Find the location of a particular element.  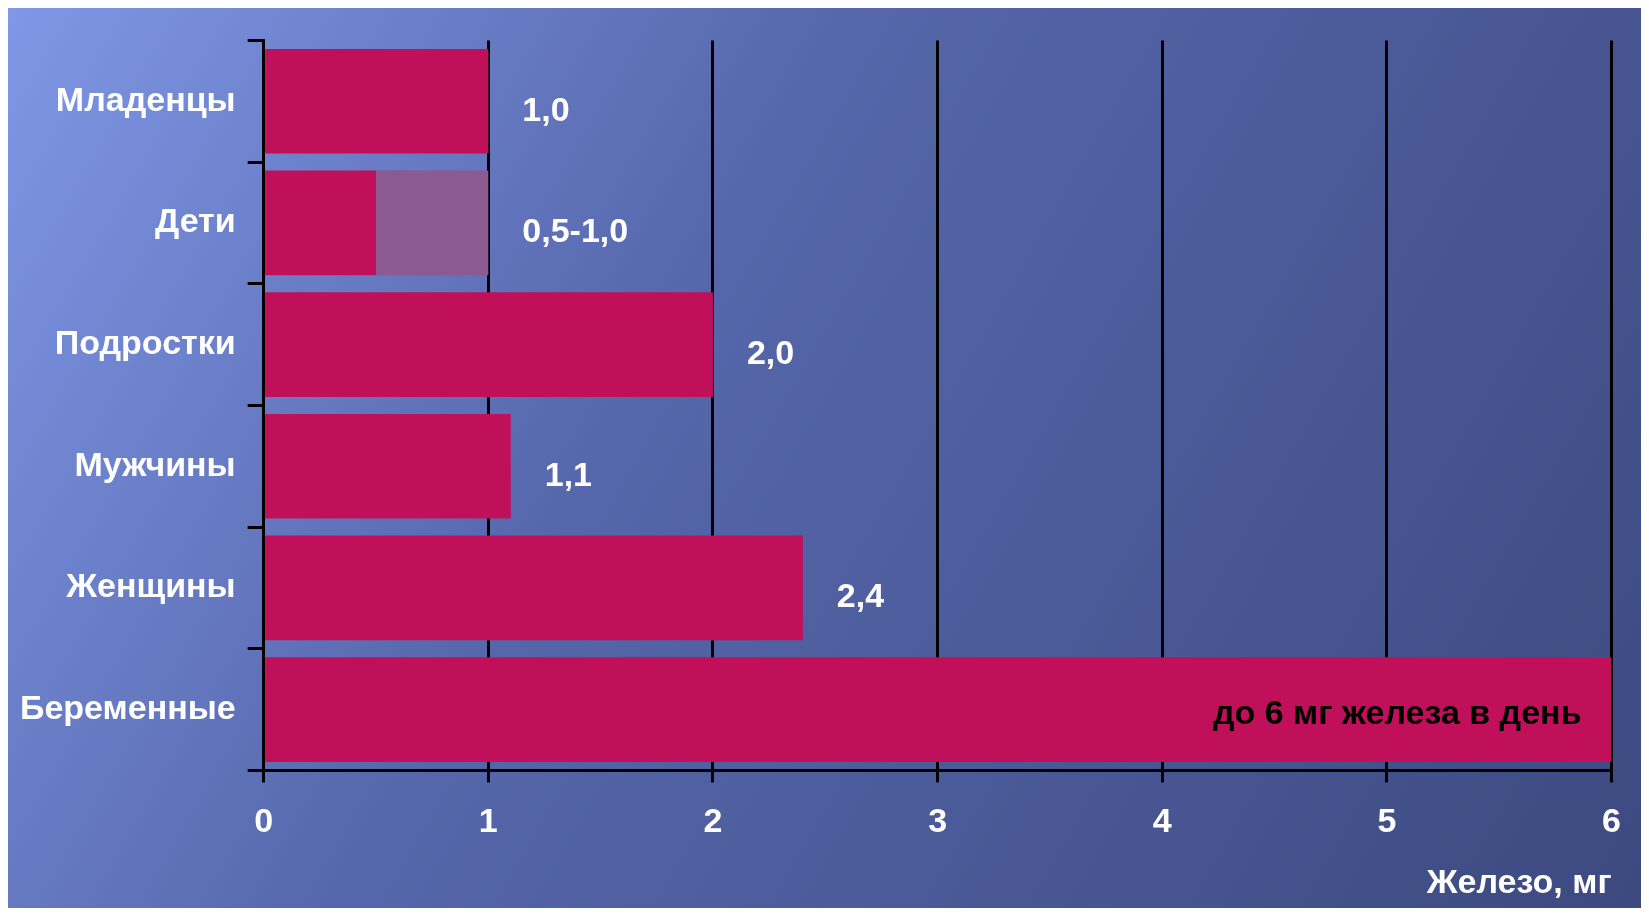

x-tick-label: 3 is located at coordinates (938, 820).